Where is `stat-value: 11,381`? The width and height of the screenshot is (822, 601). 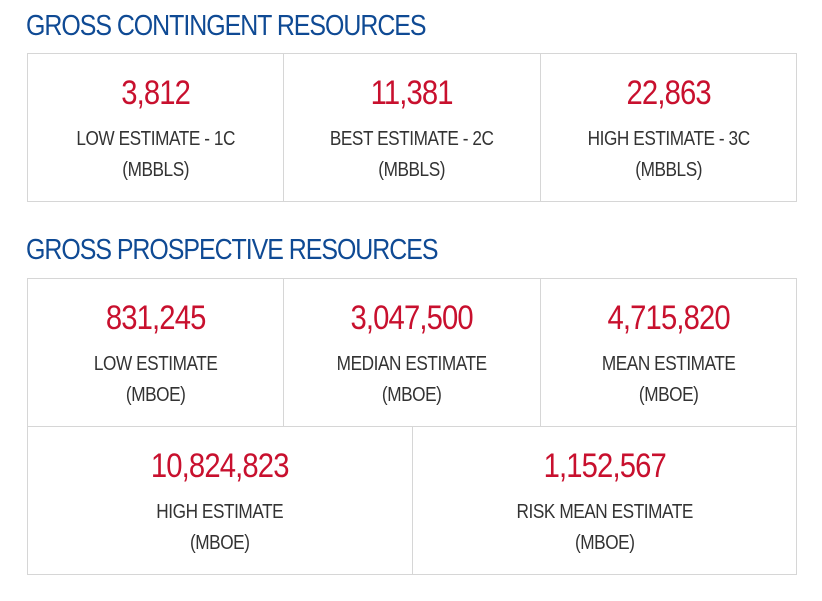
stat-value: 11,381 is located at coordinates (412, 93).